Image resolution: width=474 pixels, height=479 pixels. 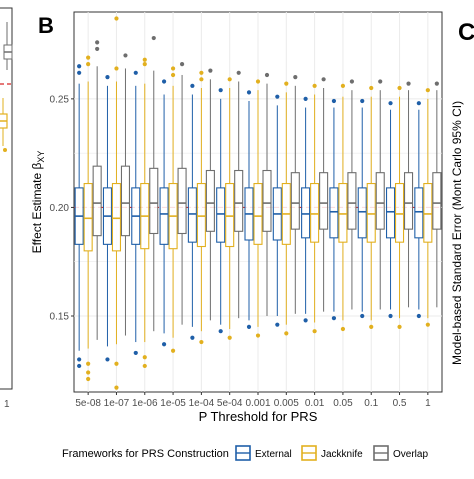 I want to click on x-tick-label: 1e-07, so click(x=117, y=403).